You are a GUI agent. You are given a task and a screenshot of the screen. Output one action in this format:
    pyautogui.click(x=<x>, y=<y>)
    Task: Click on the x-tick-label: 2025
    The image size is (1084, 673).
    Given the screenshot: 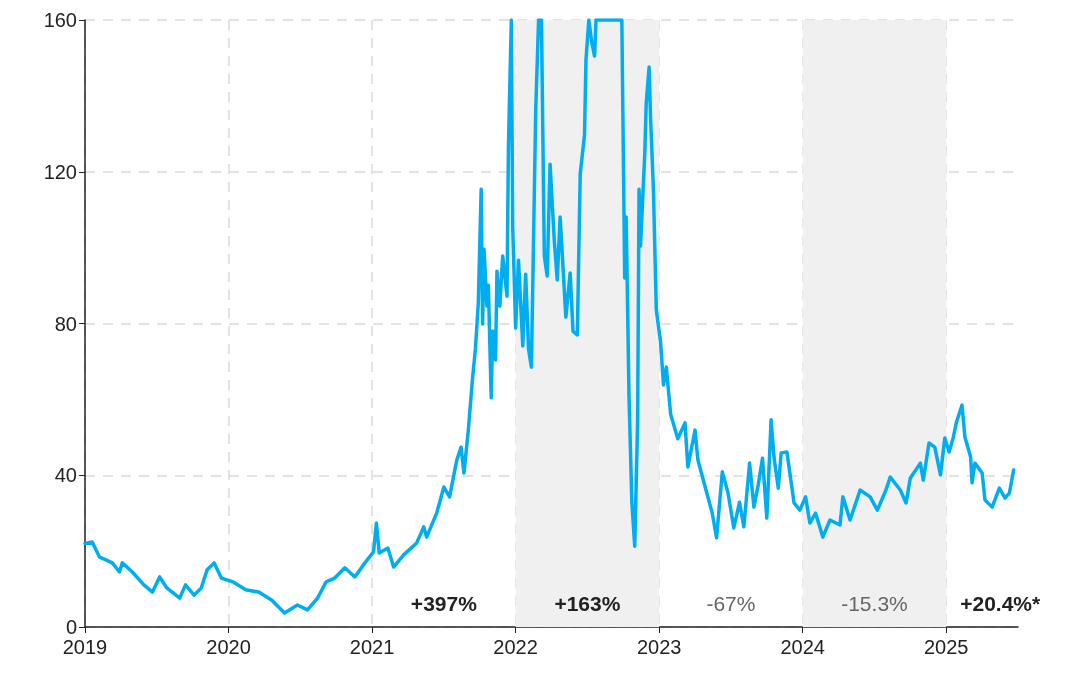 What is the action you would take?
    pyautogui.click(x=946, y=647)
    